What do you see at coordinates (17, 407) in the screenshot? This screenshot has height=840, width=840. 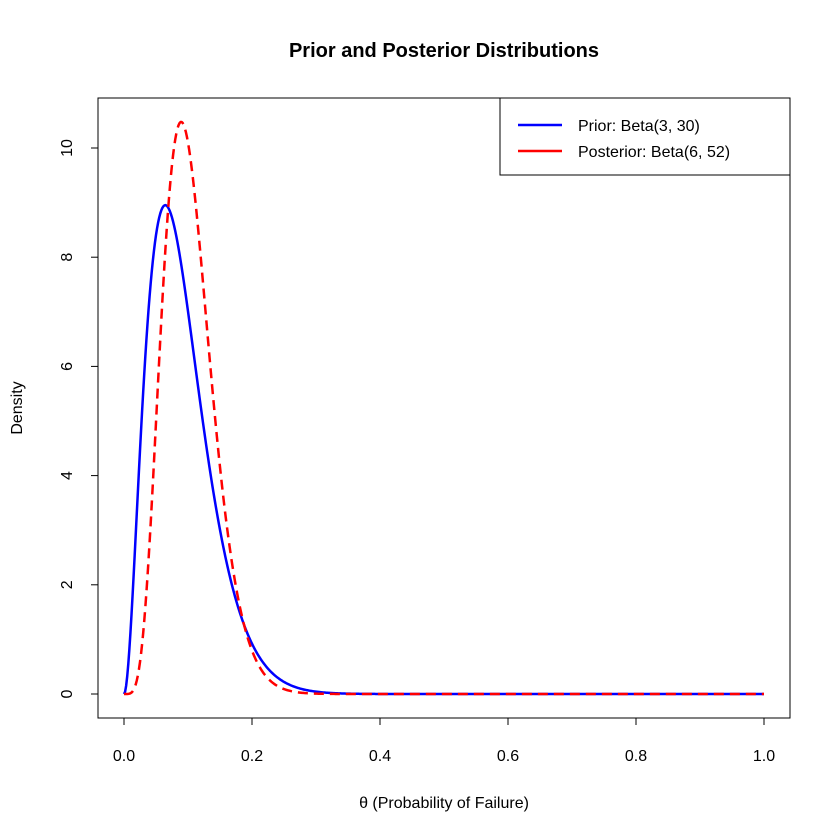 I see `y-axis-label: Density` at bounding box center [17, 407].